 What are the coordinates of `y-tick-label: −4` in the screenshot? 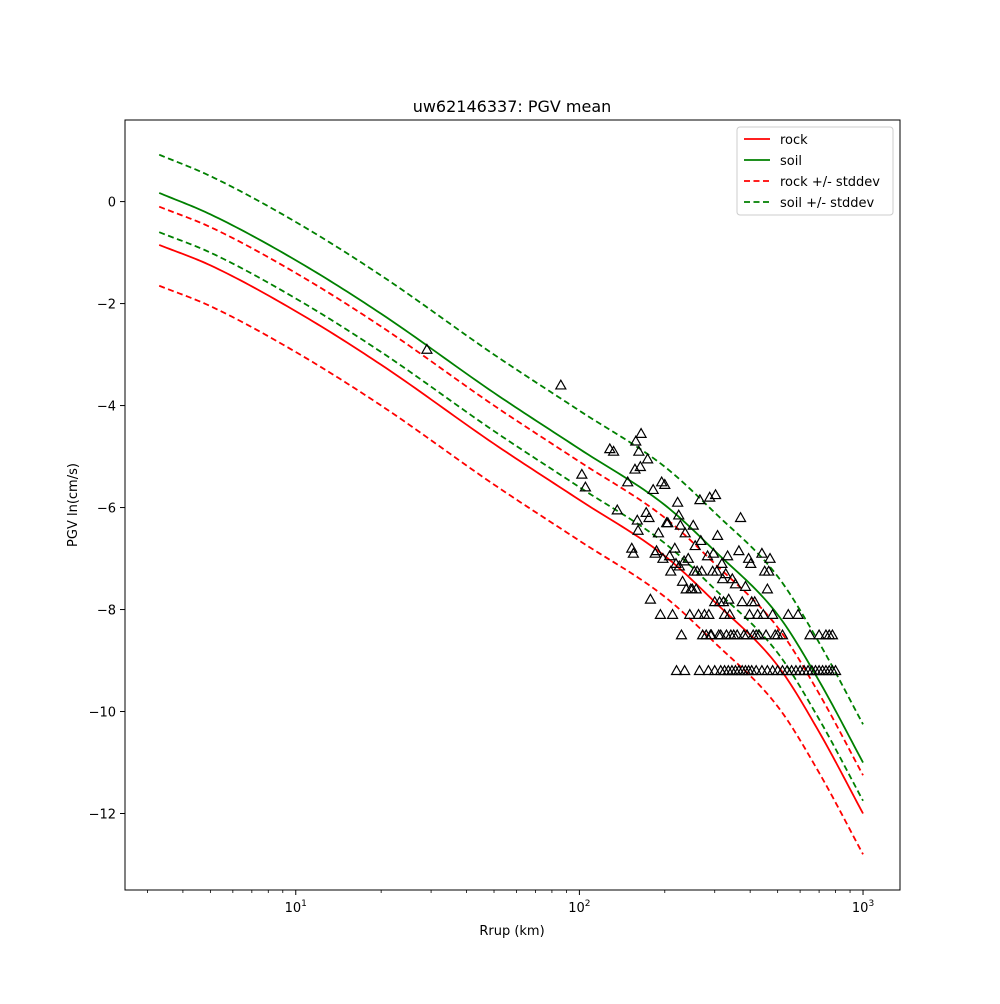 It's located at (106, 407).